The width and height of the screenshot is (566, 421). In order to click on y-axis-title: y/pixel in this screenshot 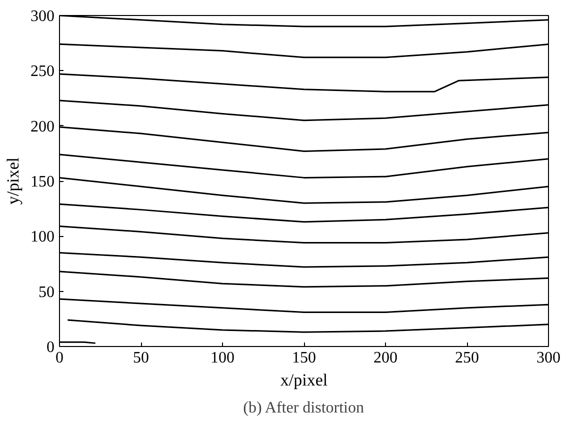, I will do `click(13, 181)`.